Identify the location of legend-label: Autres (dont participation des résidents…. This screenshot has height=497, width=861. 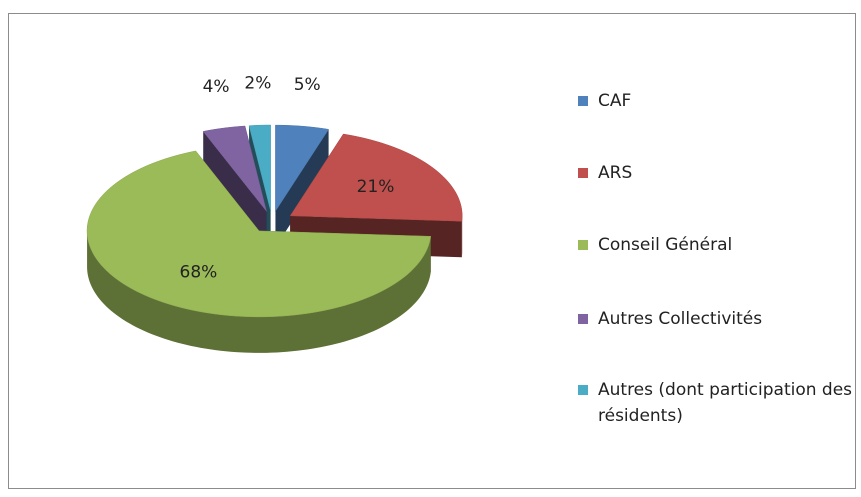
(725, 403).